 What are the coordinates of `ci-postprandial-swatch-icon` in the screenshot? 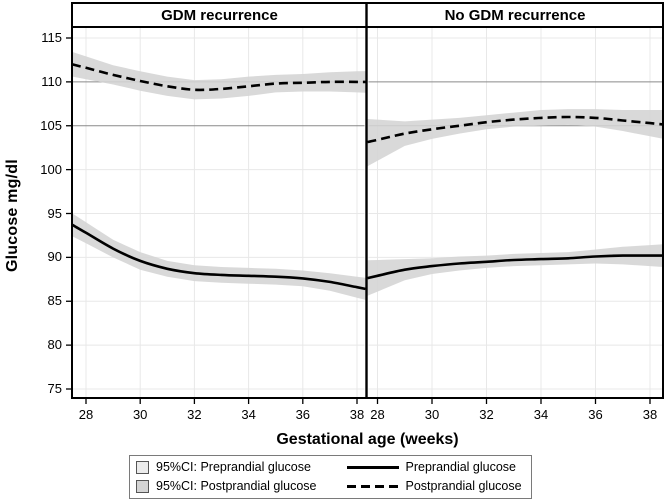 It's located at (142, 486).